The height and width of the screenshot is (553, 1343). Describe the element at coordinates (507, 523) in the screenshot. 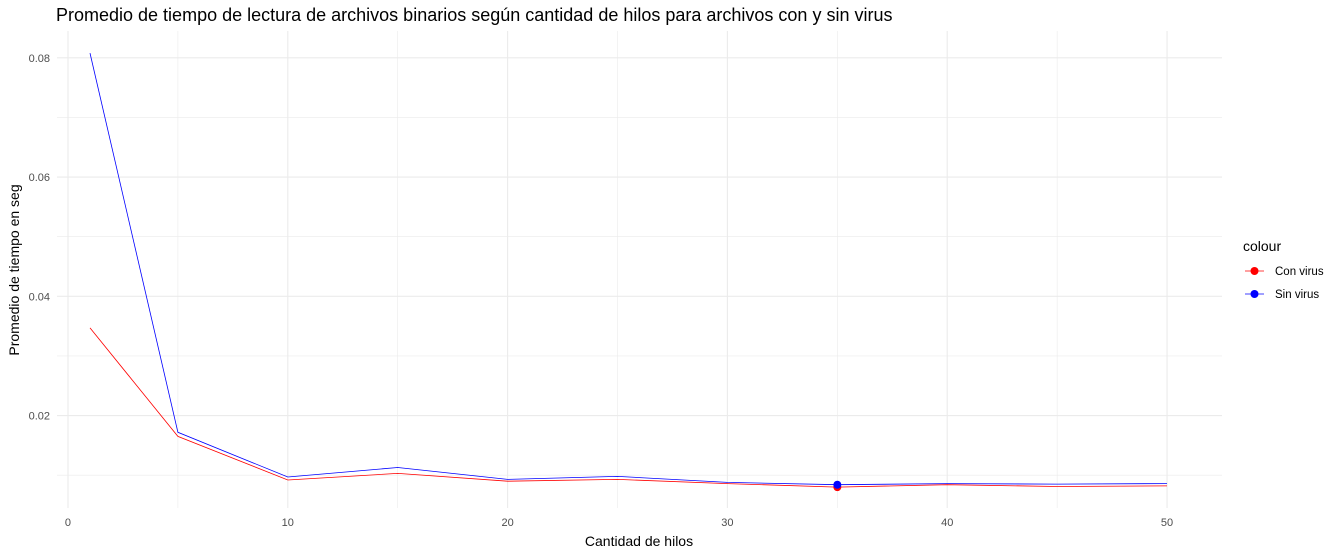

I see `x-tick-label: 20` at that location.